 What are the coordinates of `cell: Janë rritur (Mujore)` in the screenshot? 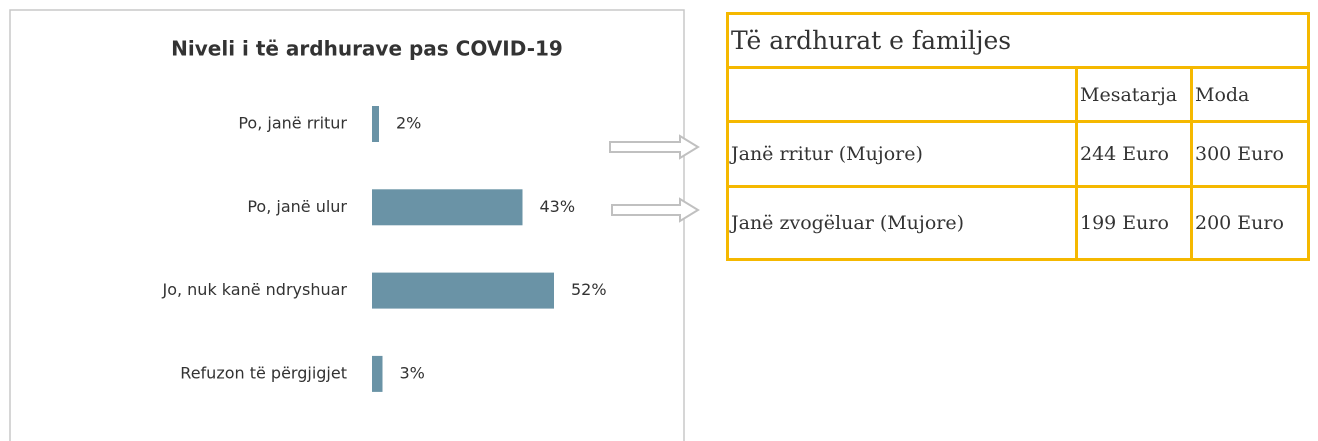 It's located at (902, 154).